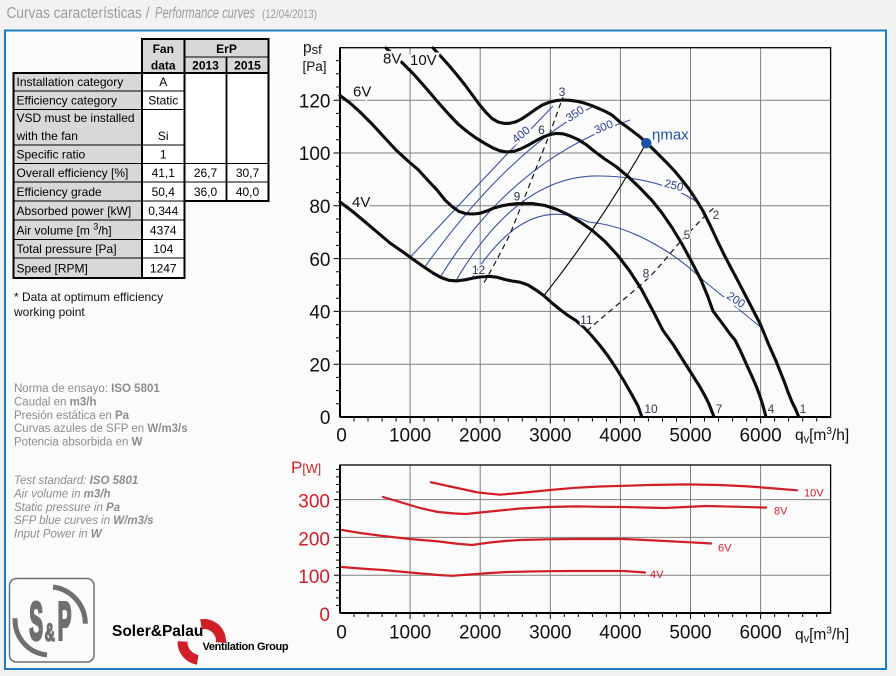 Image resolution: width=896 pixels, height=676 pixels. Describe the element at coordinates (206, 192) in the screenshot. I see `svg-text: 36,0` at that location.